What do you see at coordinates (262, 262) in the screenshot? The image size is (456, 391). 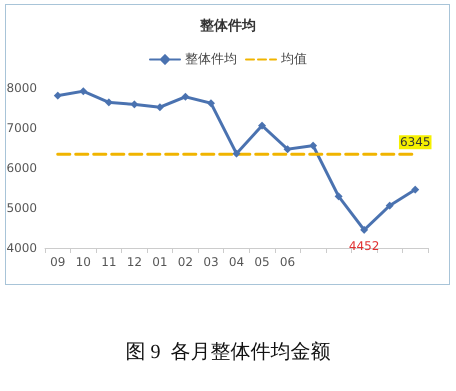 I see `x-tick-label: 05` at bounding box center [262, 262].